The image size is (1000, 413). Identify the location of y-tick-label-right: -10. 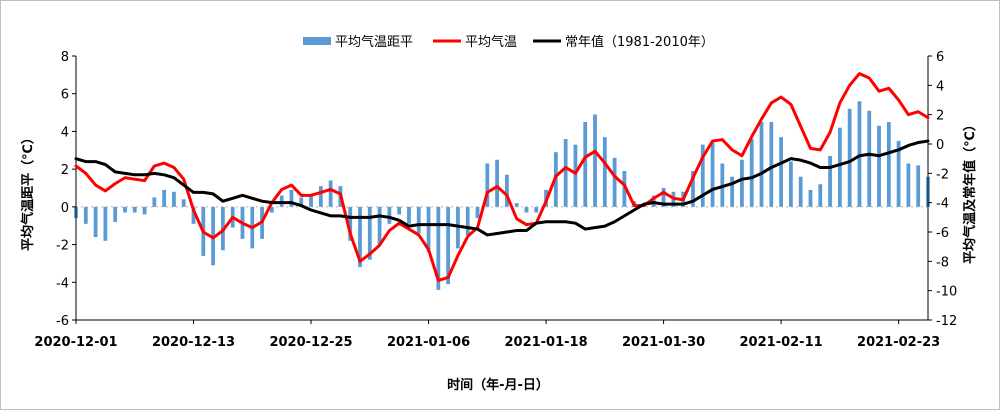
(946, 292).